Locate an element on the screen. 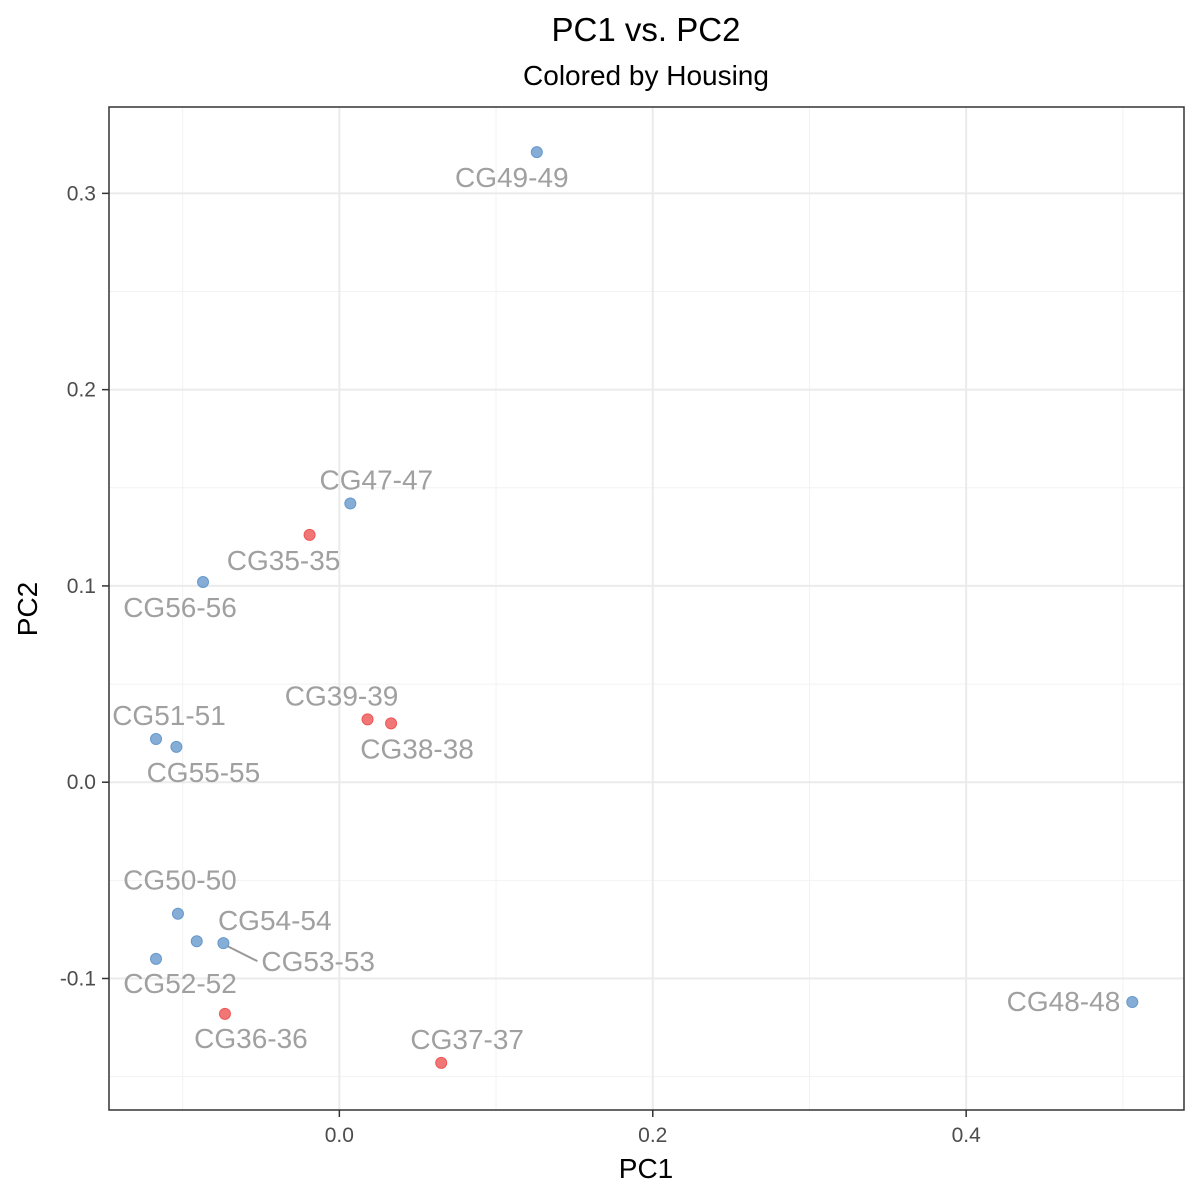 The image size is (1200, 1200). point-label: CG39-39 is located at coordinates (342, 695).